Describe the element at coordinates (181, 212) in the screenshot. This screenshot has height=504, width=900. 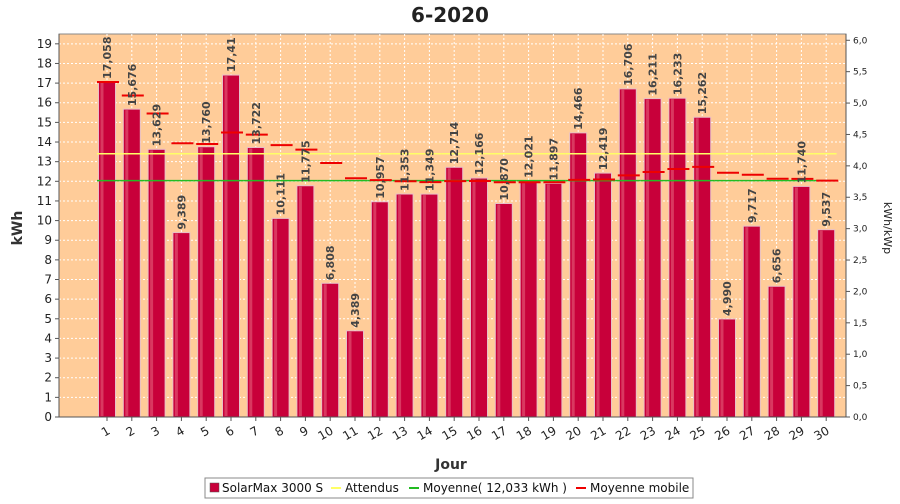
I see `data-label: 9,389` at that location.